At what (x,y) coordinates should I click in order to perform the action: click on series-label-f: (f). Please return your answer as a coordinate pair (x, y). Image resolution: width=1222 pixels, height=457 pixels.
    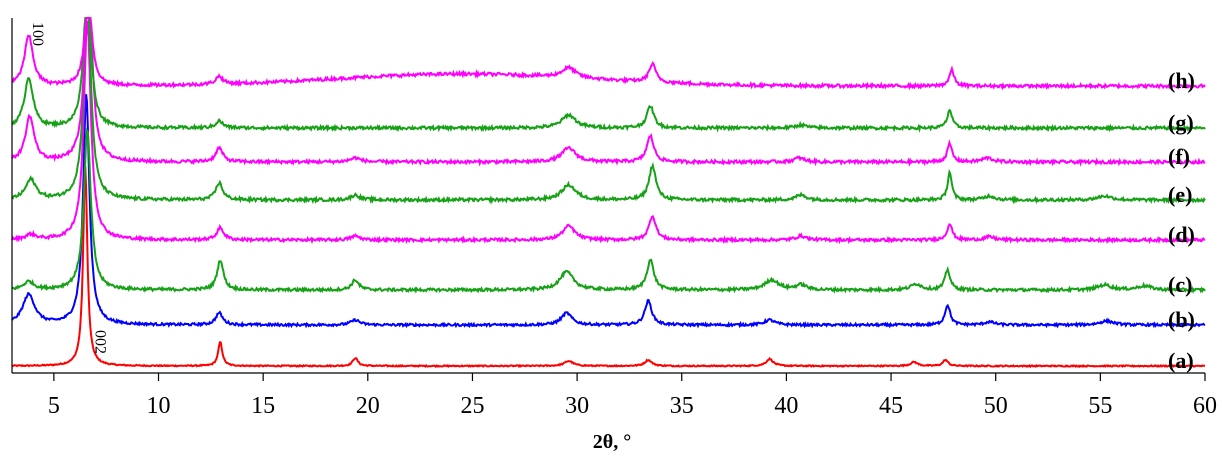
    Looking at the image, I should click on (1179, 156).